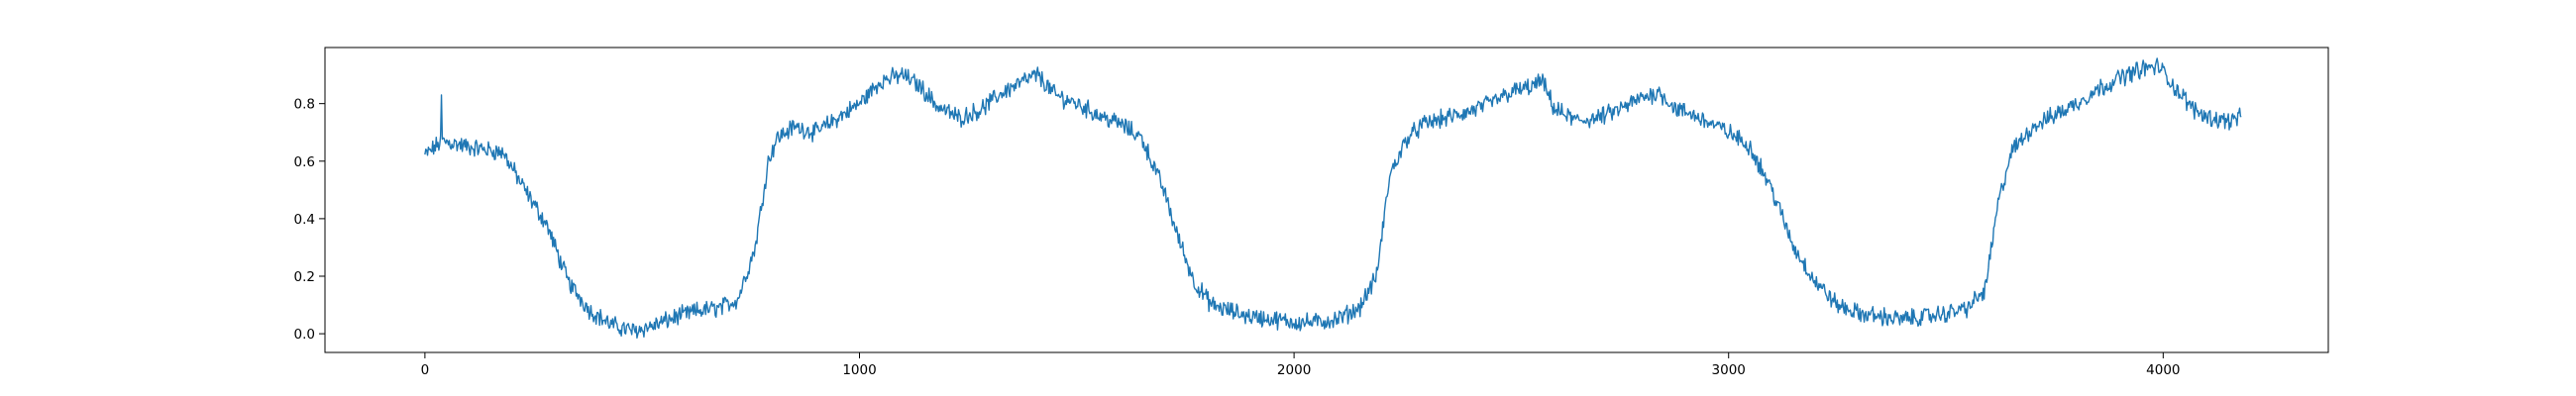 This screenshot has height=396, width=2576. I want to click on y-axis: 0.0 0.2 0.4 0.6 0.8, so click(309, 220).